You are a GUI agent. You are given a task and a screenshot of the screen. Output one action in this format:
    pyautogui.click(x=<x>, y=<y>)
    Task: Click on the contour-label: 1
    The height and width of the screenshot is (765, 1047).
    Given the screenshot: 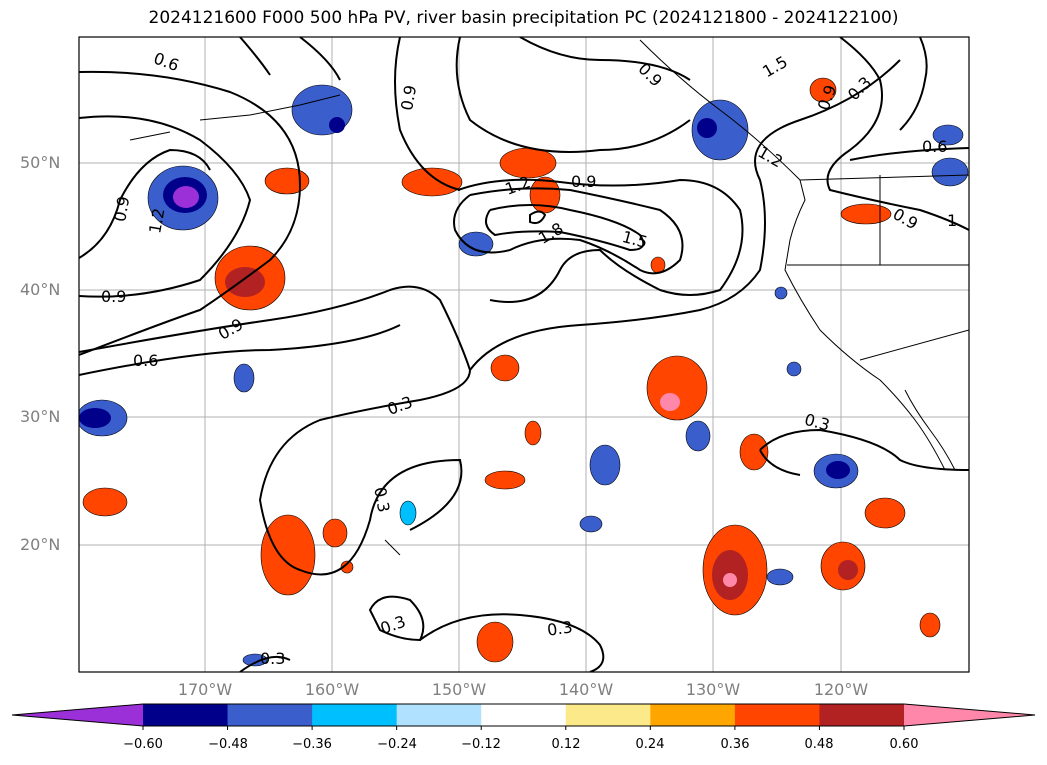 What is the action you would take?
    pyautogui.click(x=952, y=220)
    